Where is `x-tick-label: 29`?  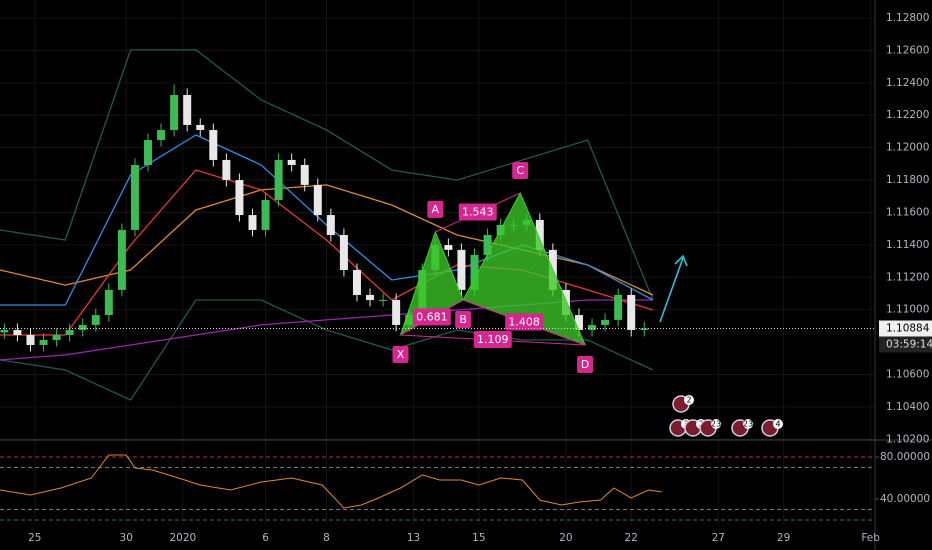
x-tick-label: 29 is located at coordinates (783, 538).